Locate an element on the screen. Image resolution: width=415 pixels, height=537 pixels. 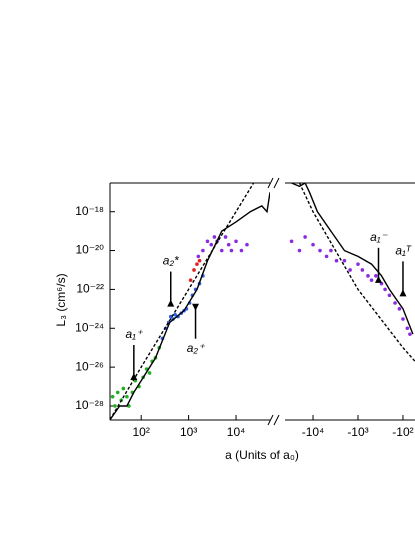
x-tick-label: -10³ is located at coordinates (357, 432).